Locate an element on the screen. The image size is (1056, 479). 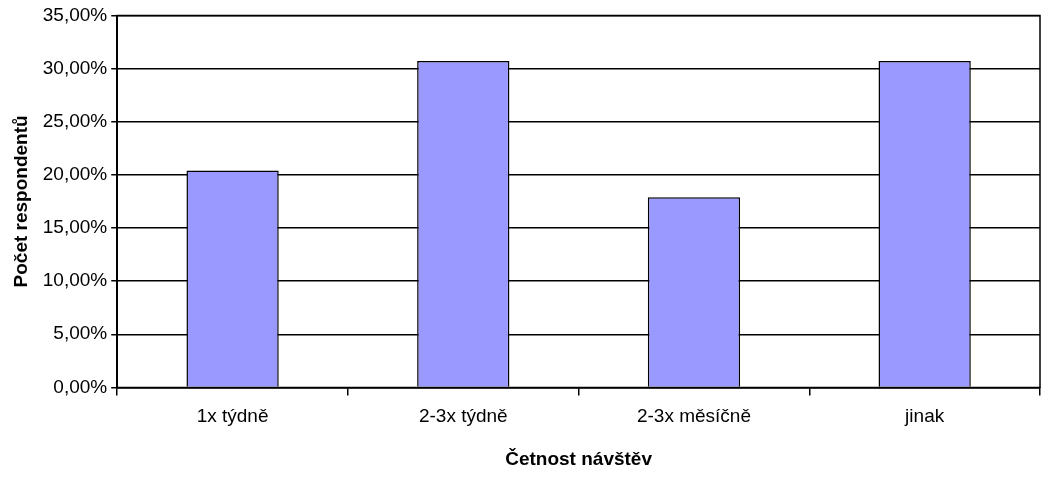
y-tick-label: 25,00% is located at coordinates (75, 120).